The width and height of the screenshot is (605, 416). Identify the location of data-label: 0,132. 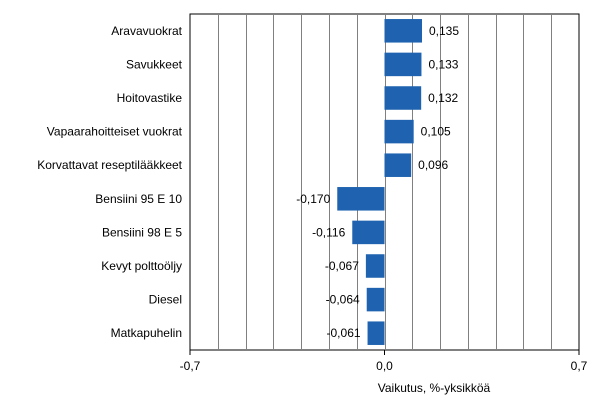
(443, 98).